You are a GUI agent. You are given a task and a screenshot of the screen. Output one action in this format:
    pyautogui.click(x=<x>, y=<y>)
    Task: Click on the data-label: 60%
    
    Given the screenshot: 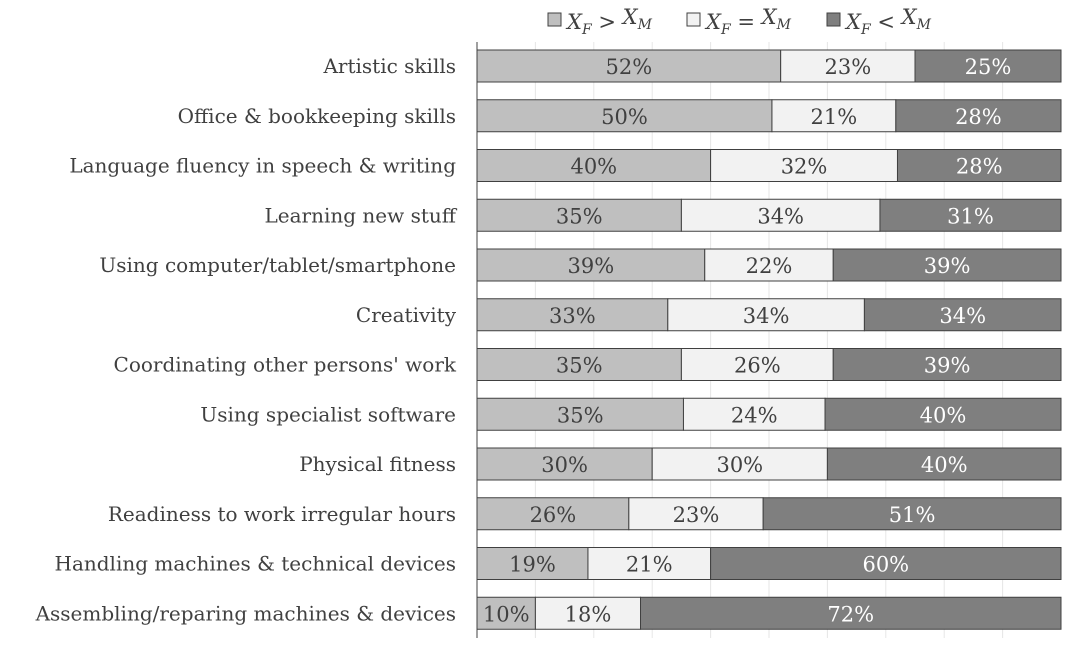 What is the action you would take?
    pyautogui.click(x=885, y=565)
    